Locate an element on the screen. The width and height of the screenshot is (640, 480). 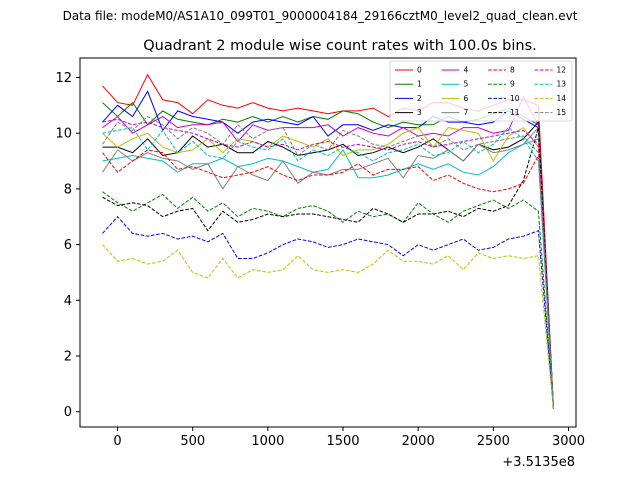
legend-box is located at coordinates (481, 91).